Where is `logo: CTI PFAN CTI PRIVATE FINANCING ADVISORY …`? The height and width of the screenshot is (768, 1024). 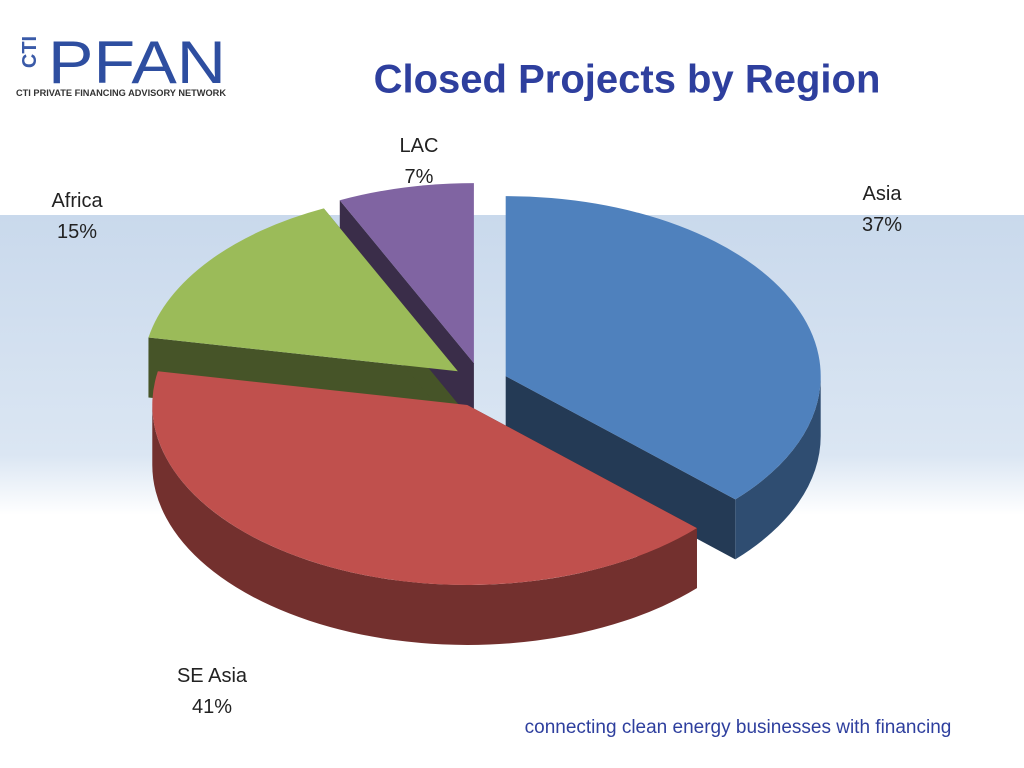
logo: CTI PFAN CTI PRIVATE FINANCING ADVISORY … is located at coordinates (121, 63).